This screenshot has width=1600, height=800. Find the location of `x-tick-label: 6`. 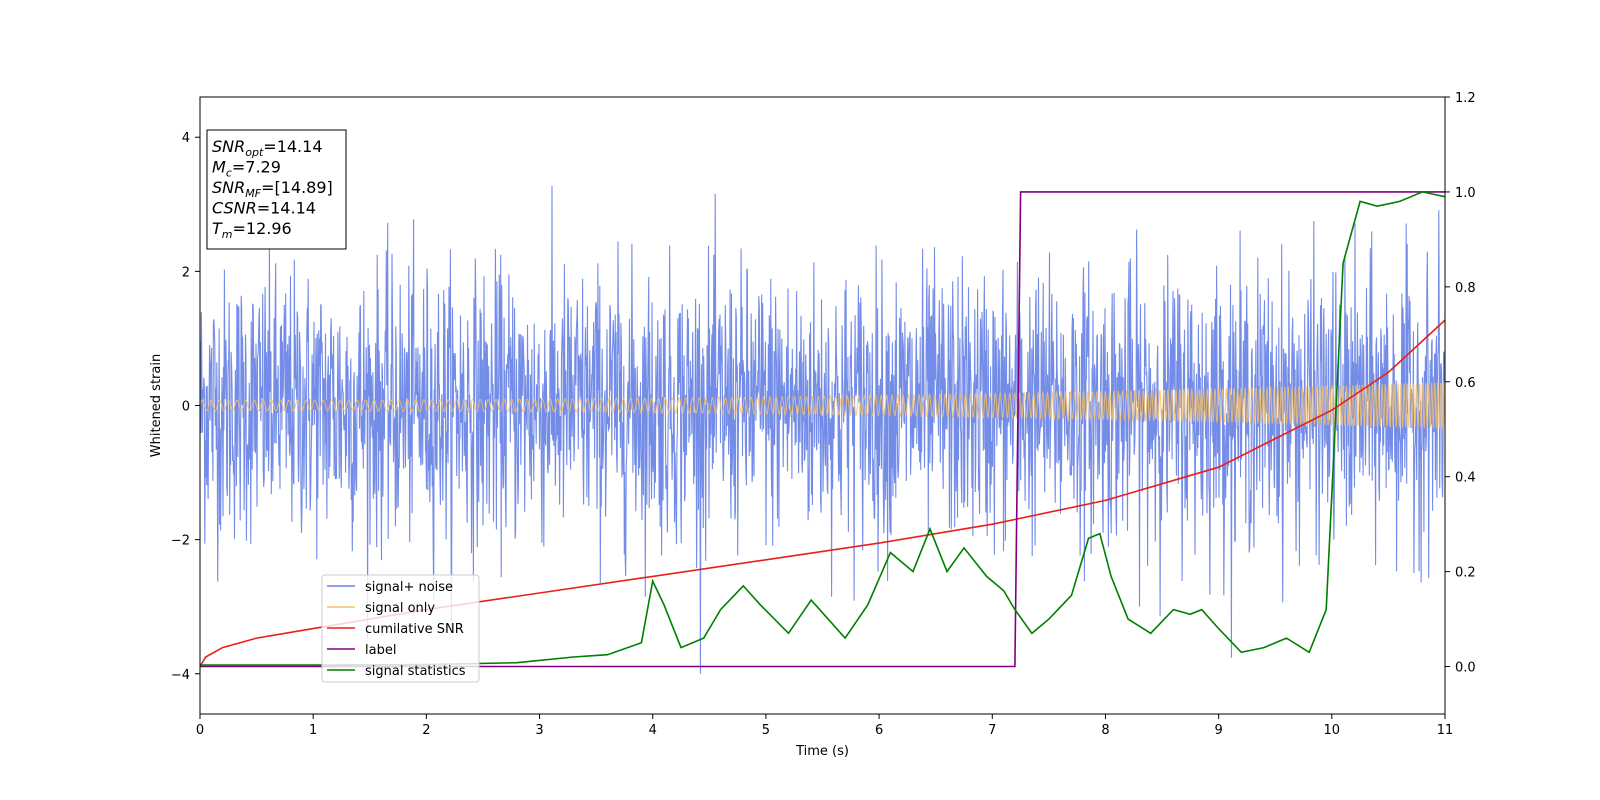

x-tick-label: 6 is located at coordinates (879, 730).